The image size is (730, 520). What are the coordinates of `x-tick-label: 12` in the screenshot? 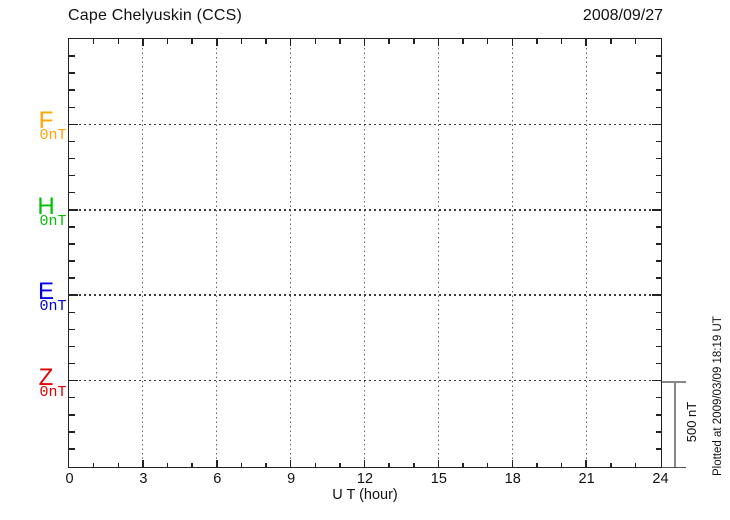 It's located at (365, 479).